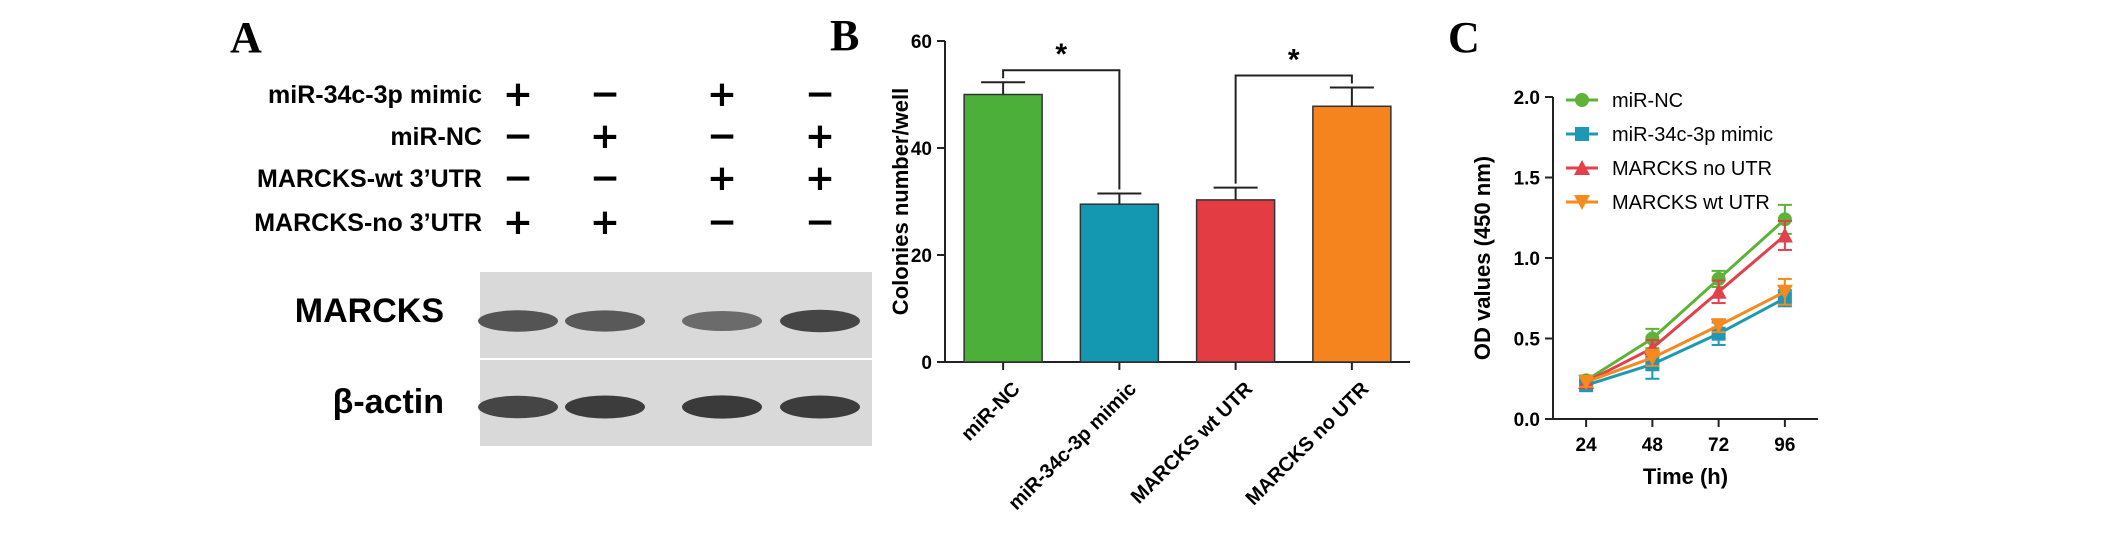  I want to click on legend-entry: MARCKS wt UTR, so click(1691, 203).